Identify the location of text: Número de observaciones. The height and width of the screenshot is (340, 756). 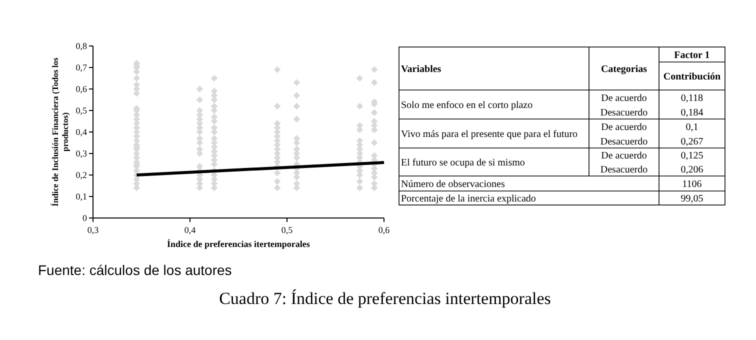
(453, 184).